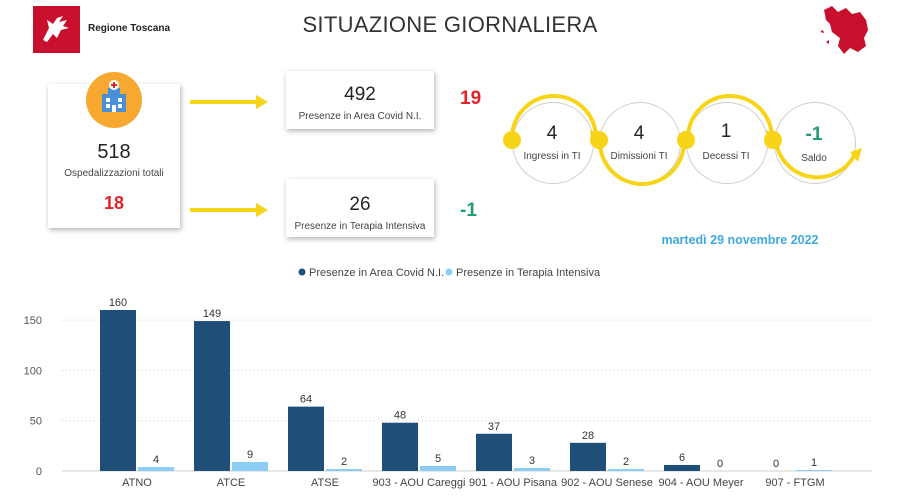  Describe the element at coordinates (33, 396) in the screenshot. I see `y-axis: 0 50 100 150` at that location.